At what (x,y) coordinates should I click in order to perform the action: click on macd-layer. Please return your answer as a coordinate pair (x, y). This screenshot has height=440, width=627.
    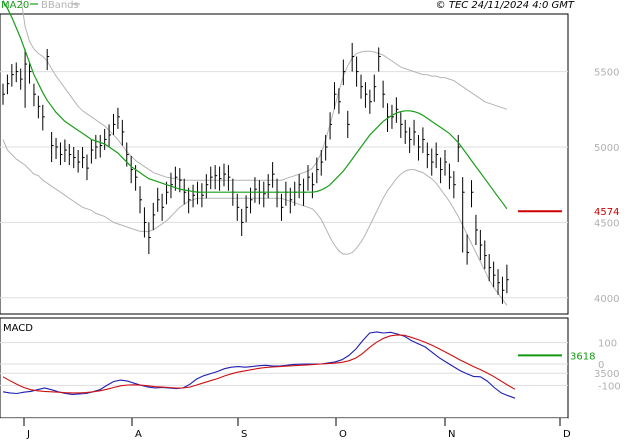
    Looking at the image, I should click on (259, 365).